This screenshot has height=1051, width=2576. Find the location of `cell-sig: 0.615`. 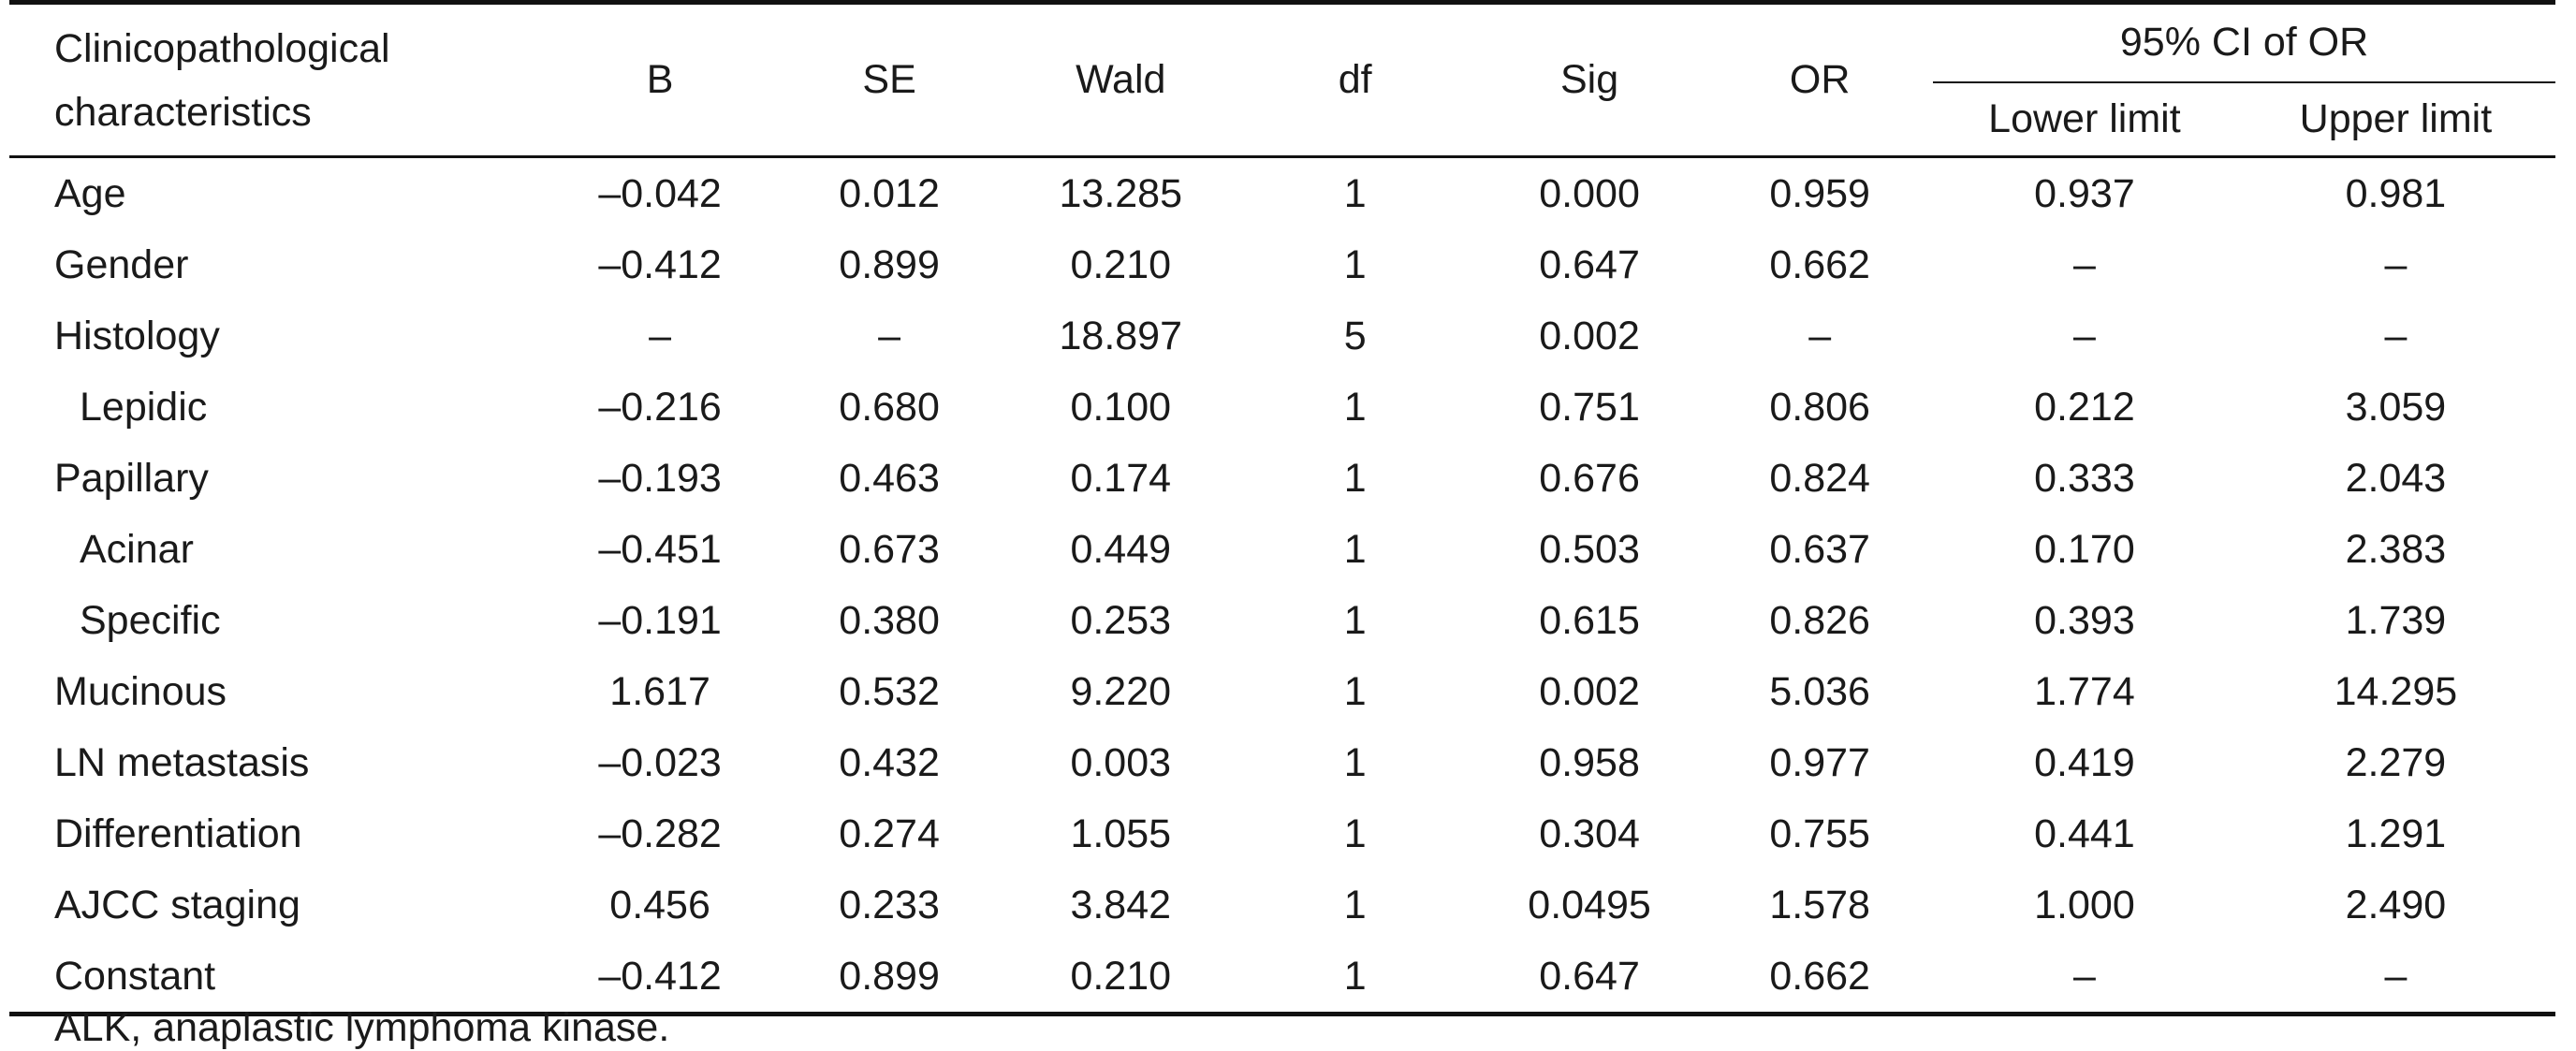

cell-sig: 0.615 is located at coordinates (1589, 620).